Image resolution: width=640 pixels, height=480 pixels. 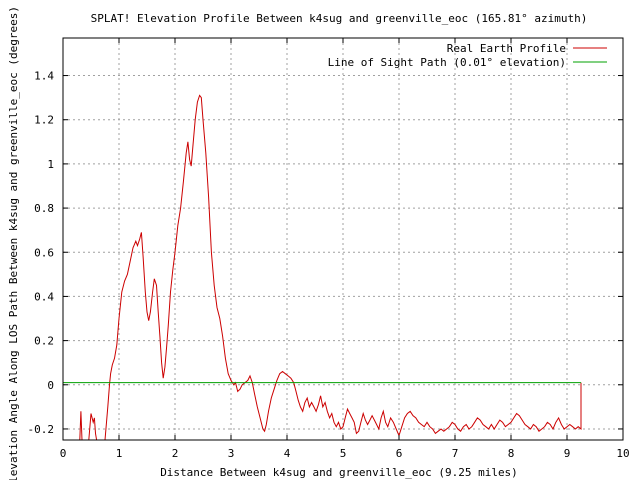 I want to click on y-tick-label: 0, so click(x=50, y=385).